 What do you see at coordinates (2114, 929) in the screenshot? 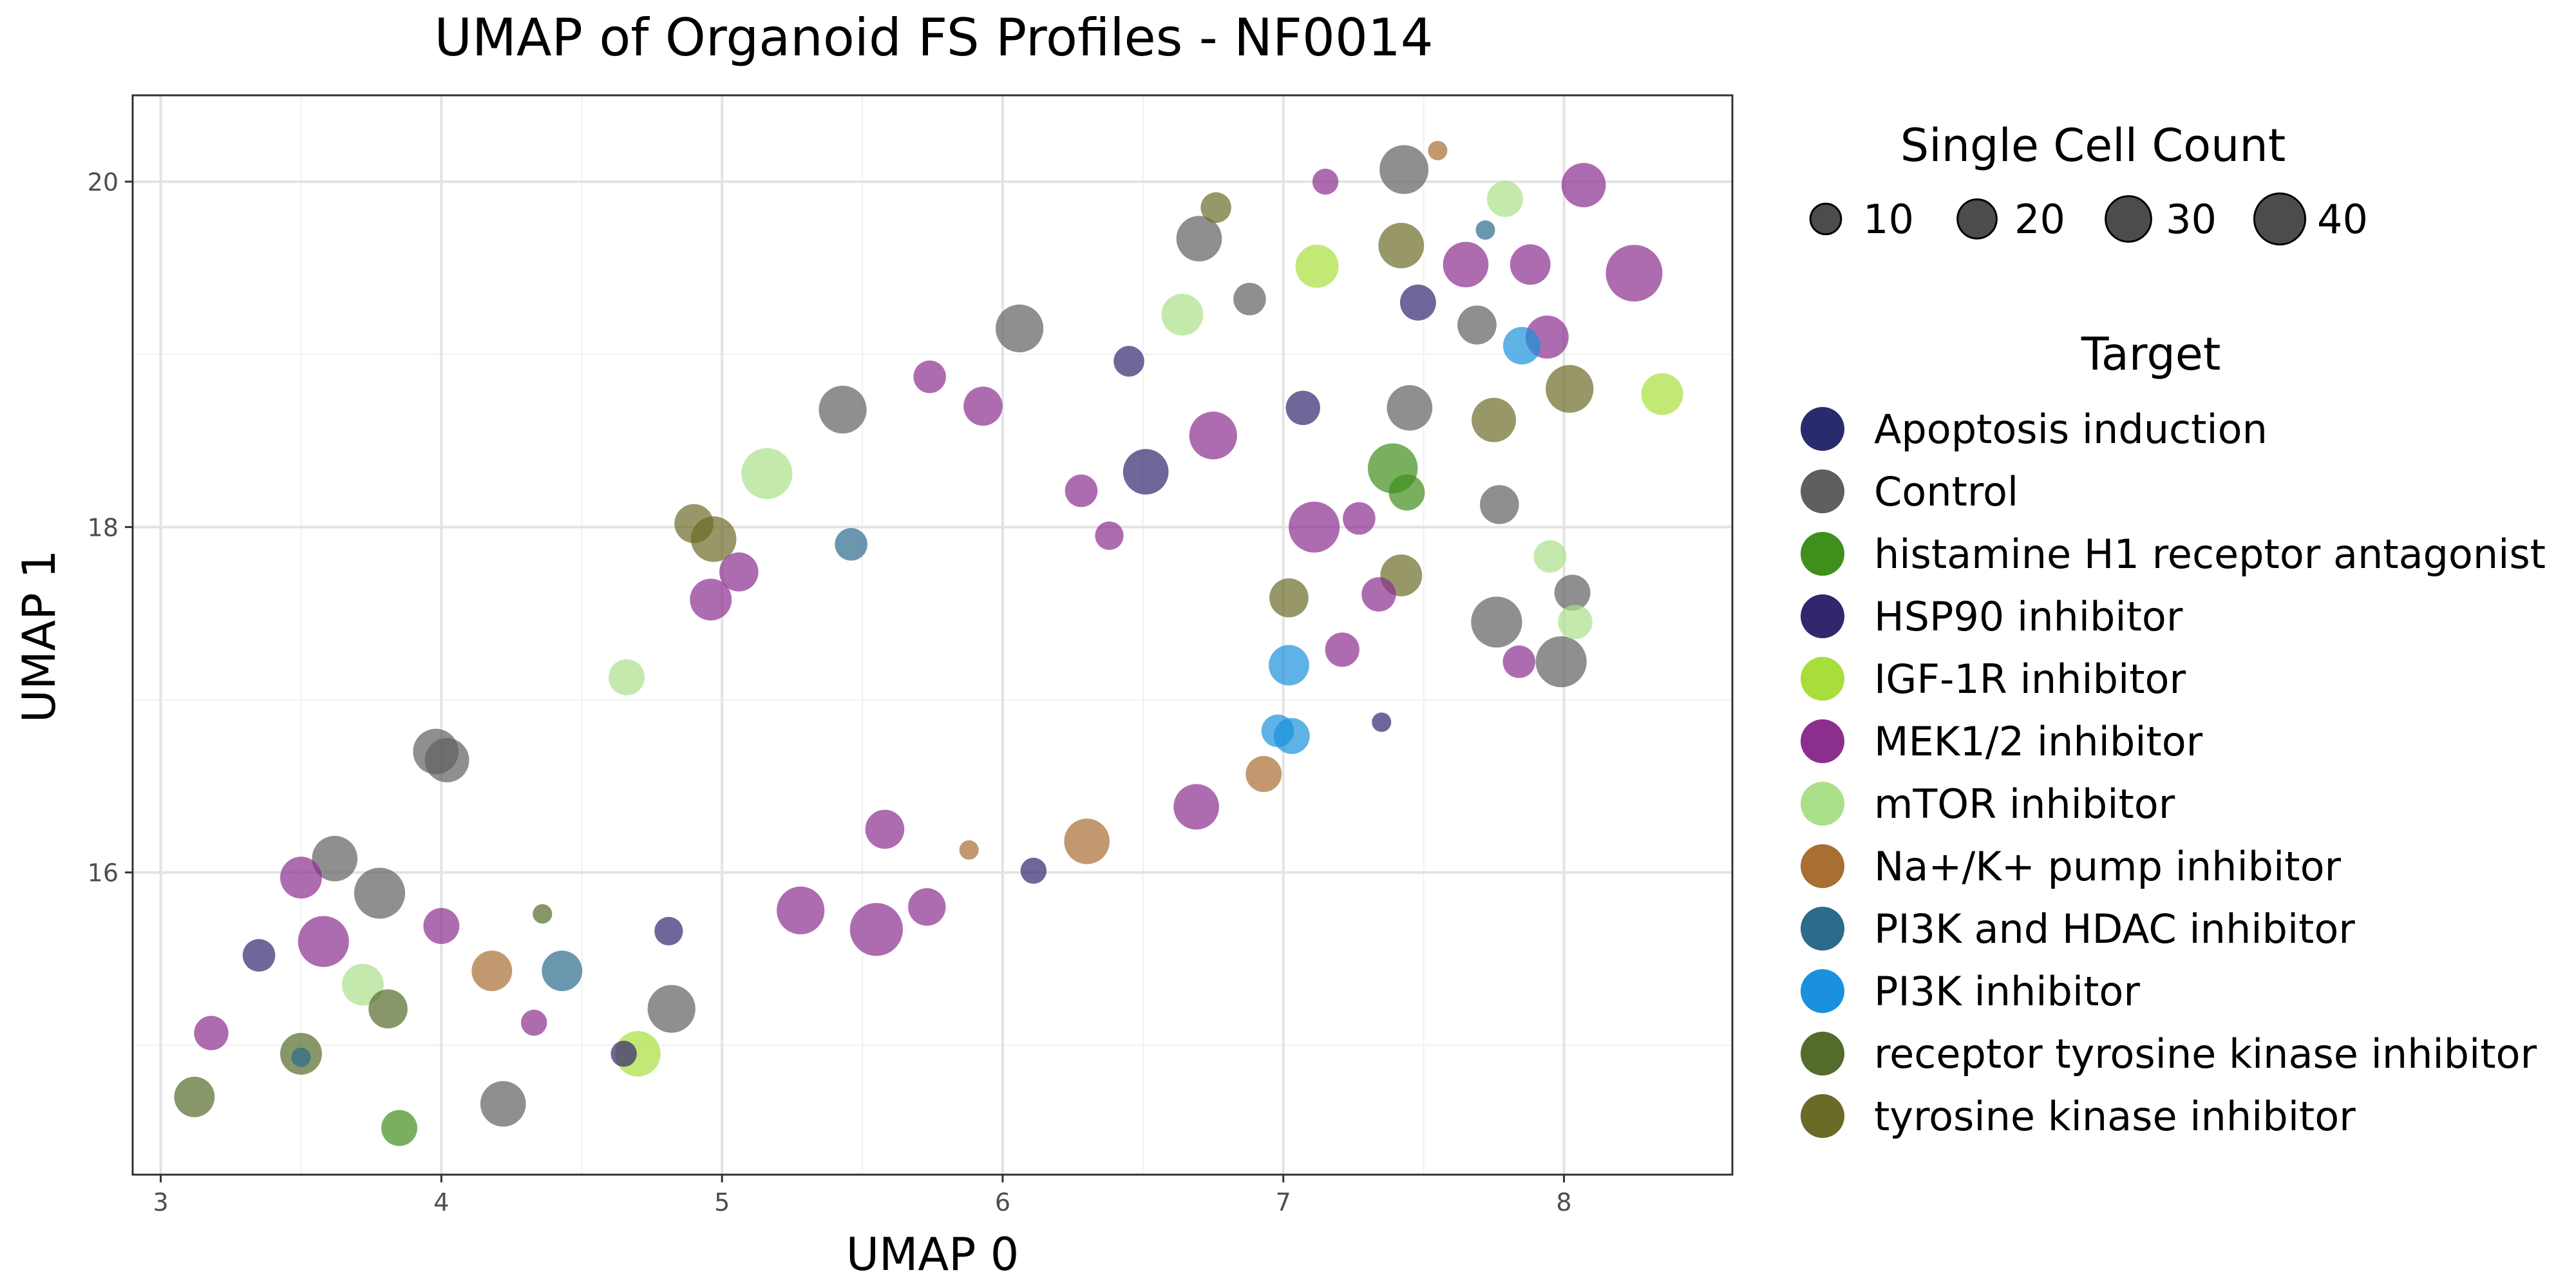
I see `color-legend-label: PI3K and HDAC inhibitor` at bounding box center [2114, 929].